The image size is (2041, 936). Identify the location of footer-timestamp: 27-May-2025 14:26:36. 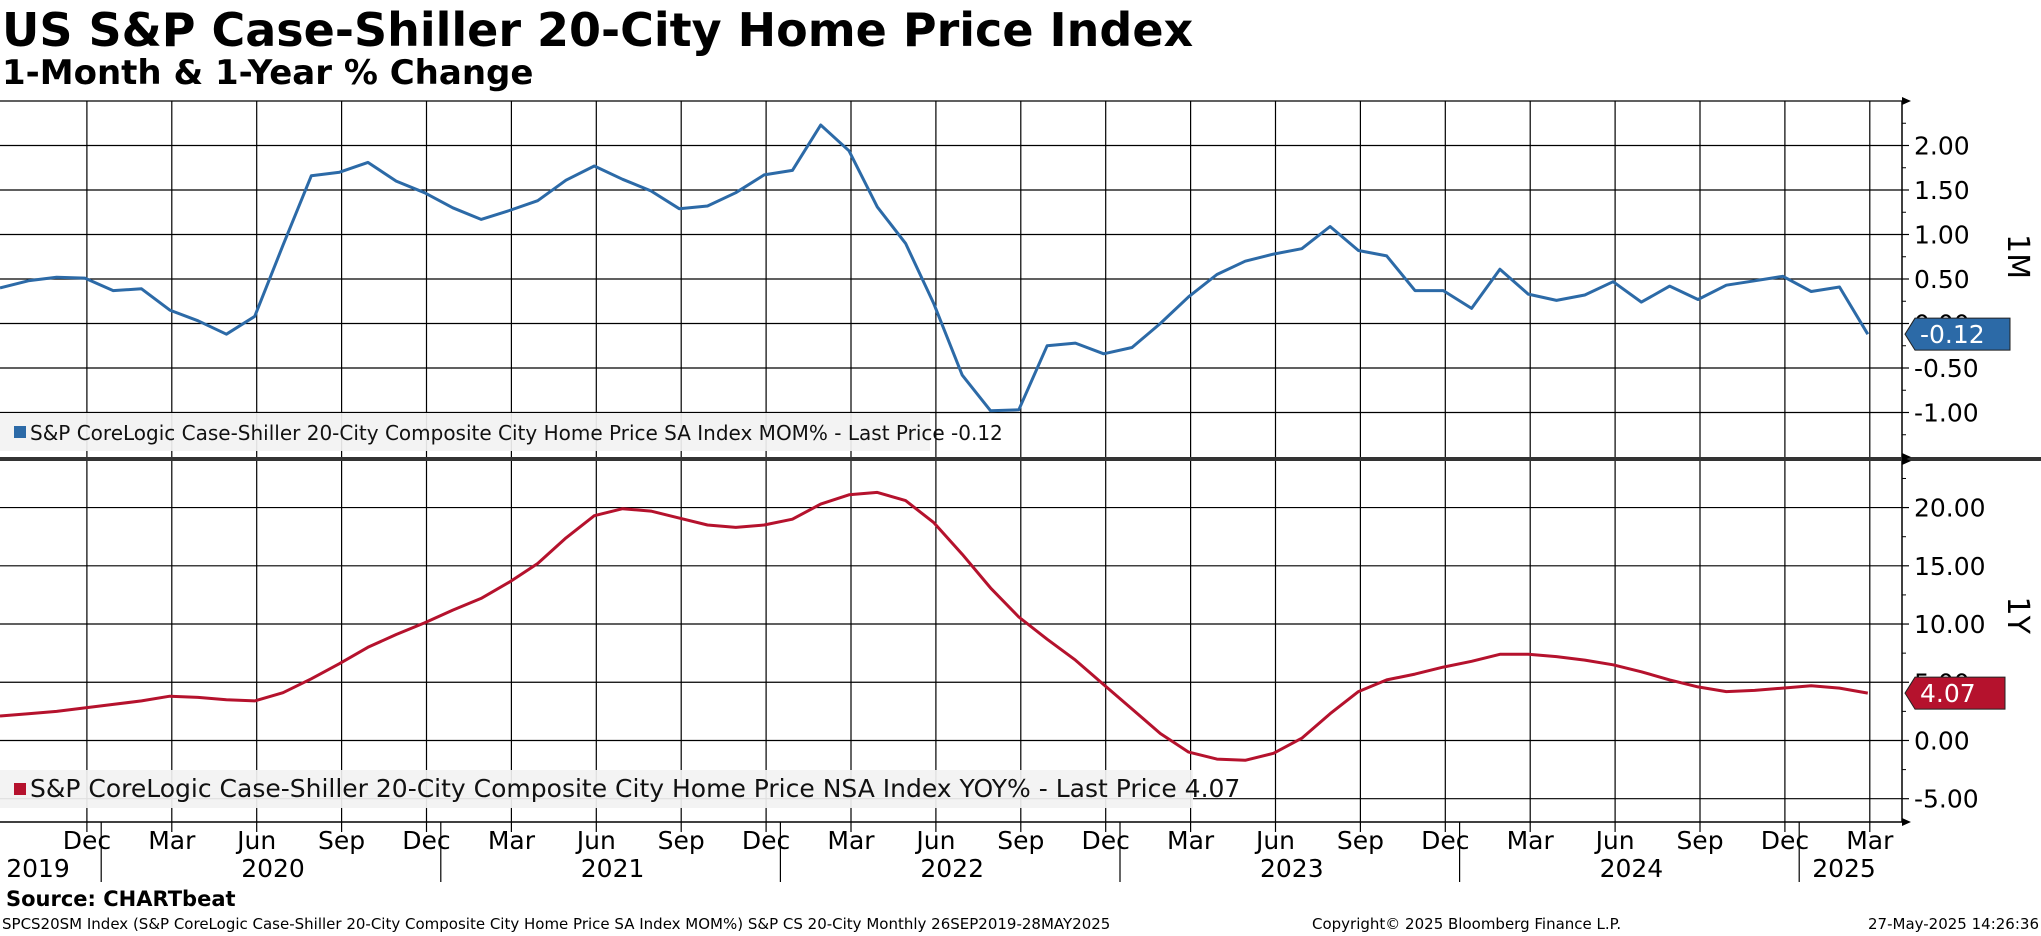
(1953, 924).